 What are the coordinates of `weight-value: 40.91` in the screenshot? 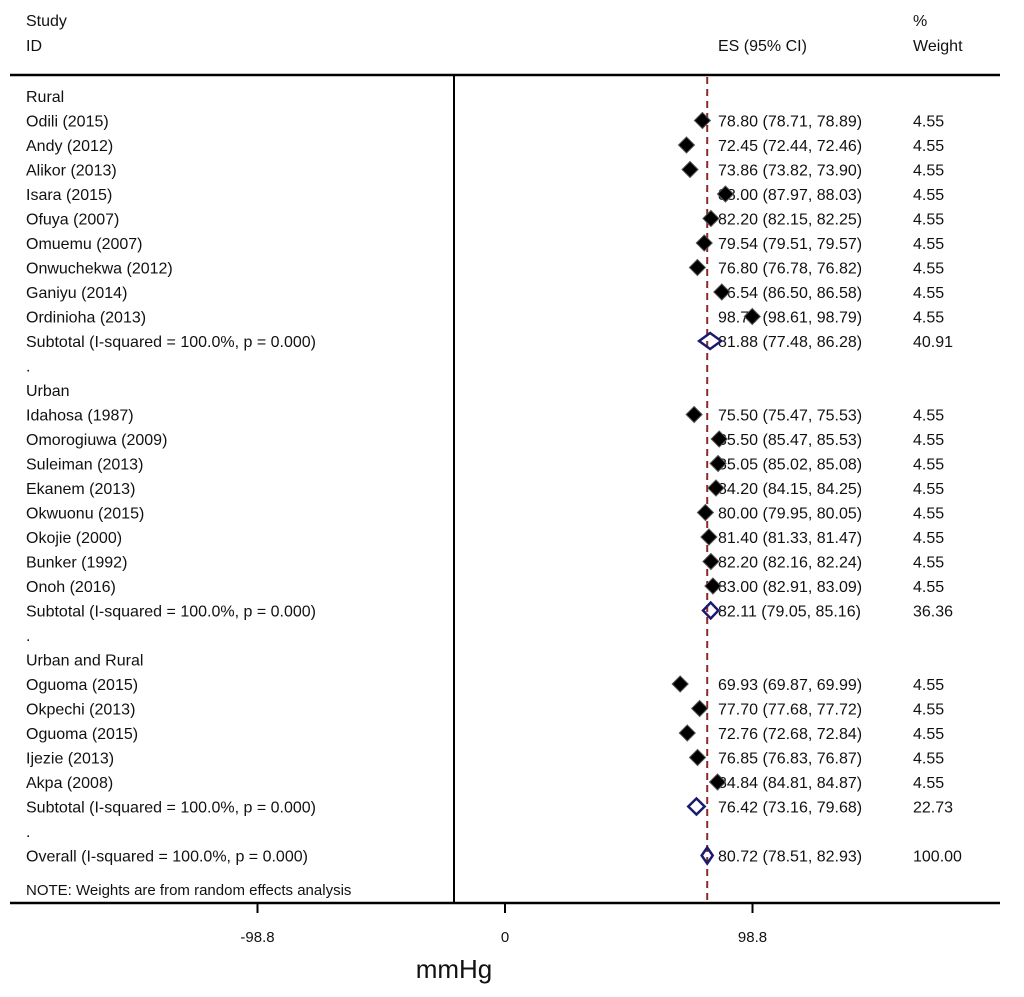 It's located at (933, 342).